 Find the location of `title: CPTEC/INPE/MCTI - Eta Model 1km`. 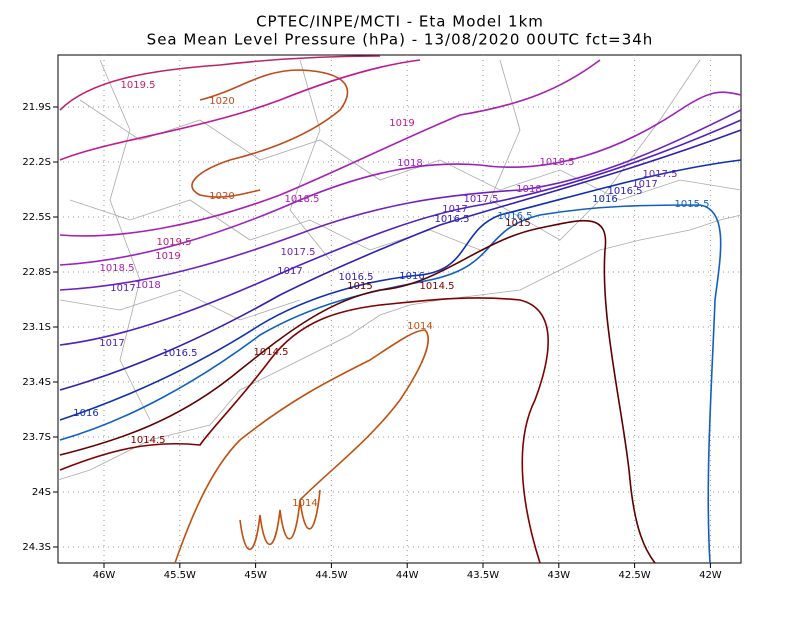

title: CPTEC/INPE/MCTI - Eta Model 1km is located at coordinates (400, 22).